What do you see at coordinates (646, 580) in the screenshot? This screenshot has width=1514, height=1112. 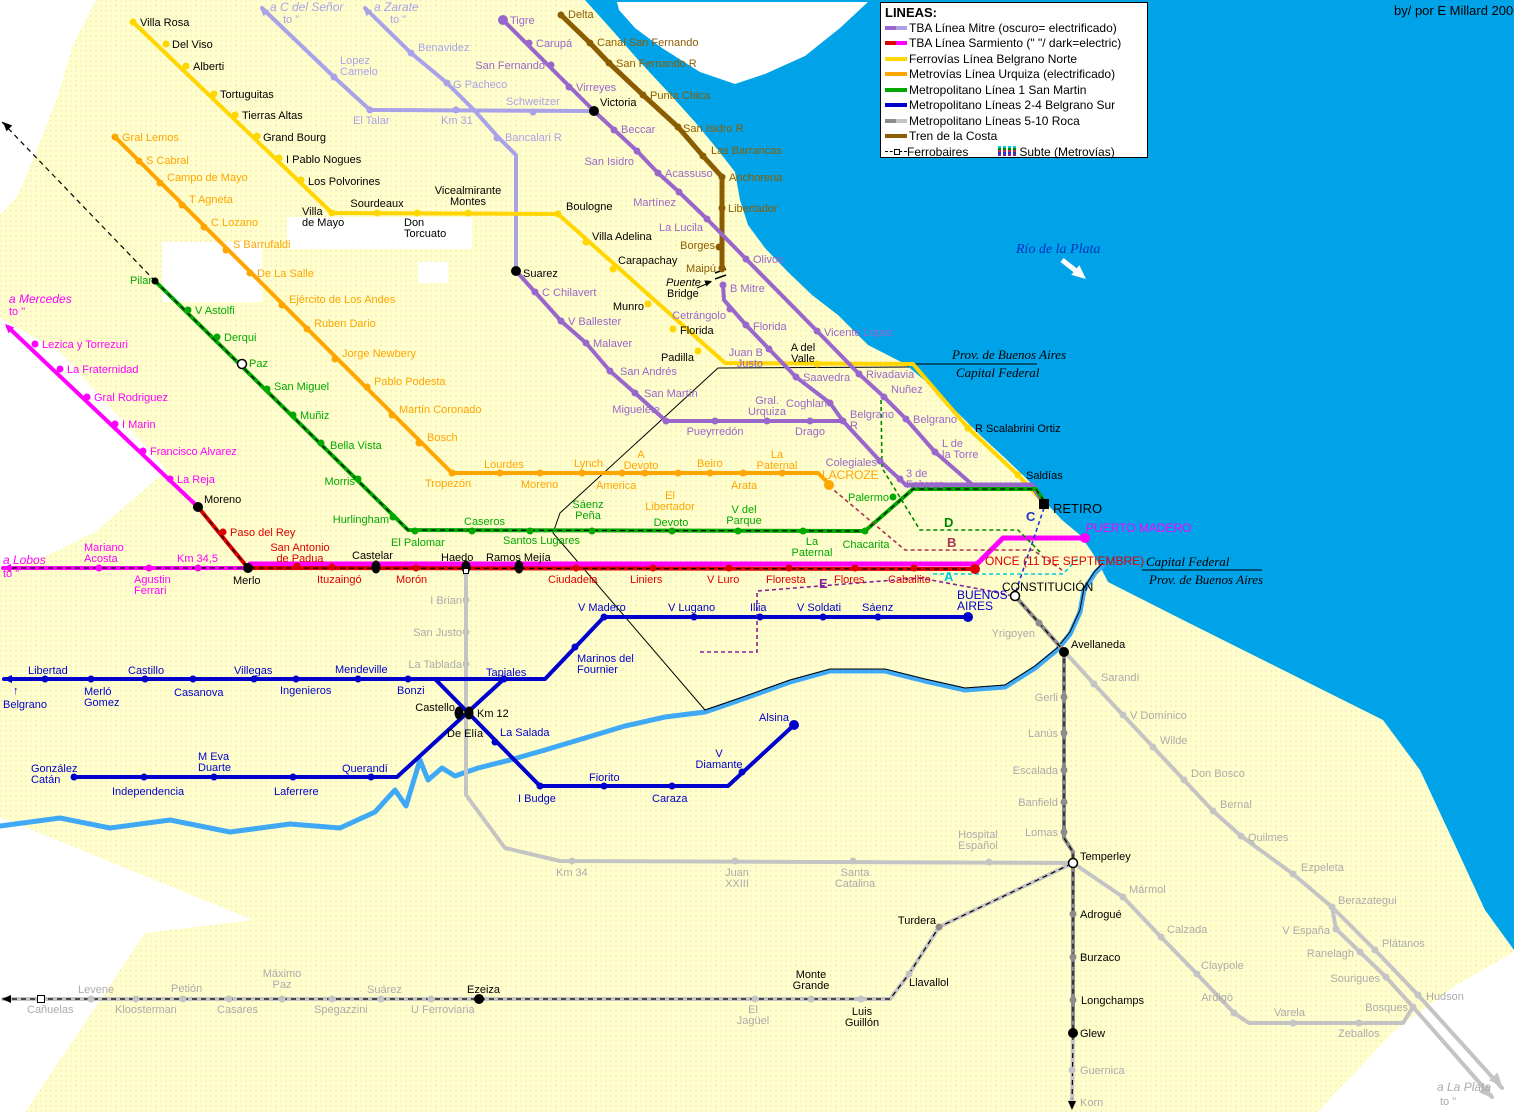 I see `station-label: Liniers` at bounding box center [646, 580].